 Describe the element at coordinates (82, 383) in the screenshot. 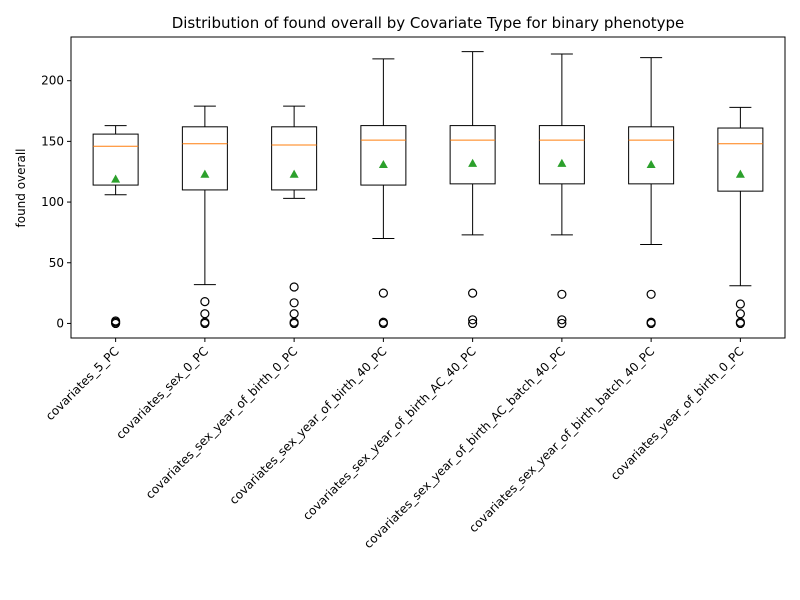

I see `category-label: covariates_5_PC` at that location.